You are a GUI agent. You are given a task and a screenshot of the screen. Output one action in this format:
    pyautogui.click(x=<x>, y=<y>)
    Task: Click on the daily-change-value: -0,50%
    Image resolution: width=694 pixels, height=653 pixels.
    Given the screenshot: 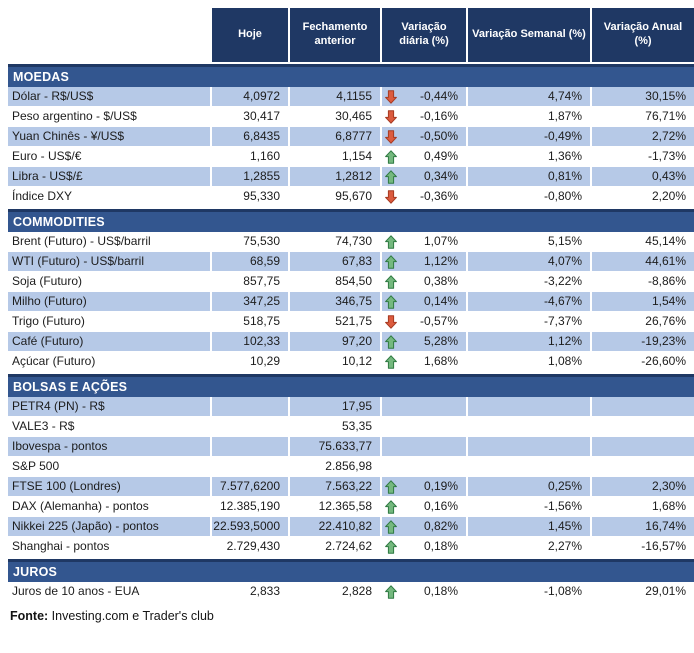 What is the action you would take?
    pyautogui.click(x=438, y=136)
    